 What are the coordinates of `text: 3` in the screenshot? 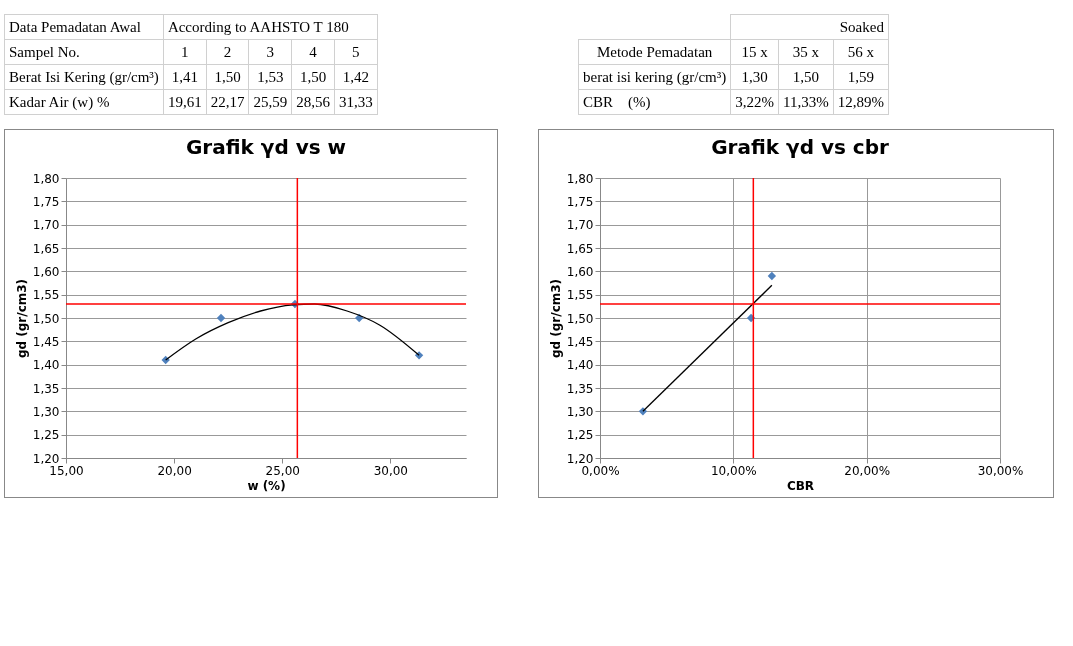 It's located at (270, 52).